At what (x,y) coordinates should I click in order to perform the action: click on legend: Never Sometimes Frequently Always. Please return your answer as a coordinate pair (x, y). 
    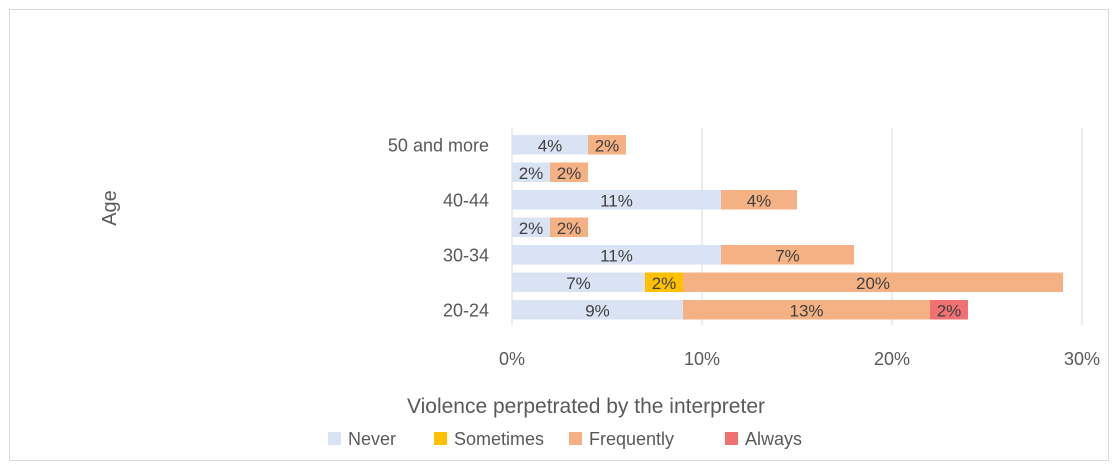
    Looking at the image, I should click on (565, 439).